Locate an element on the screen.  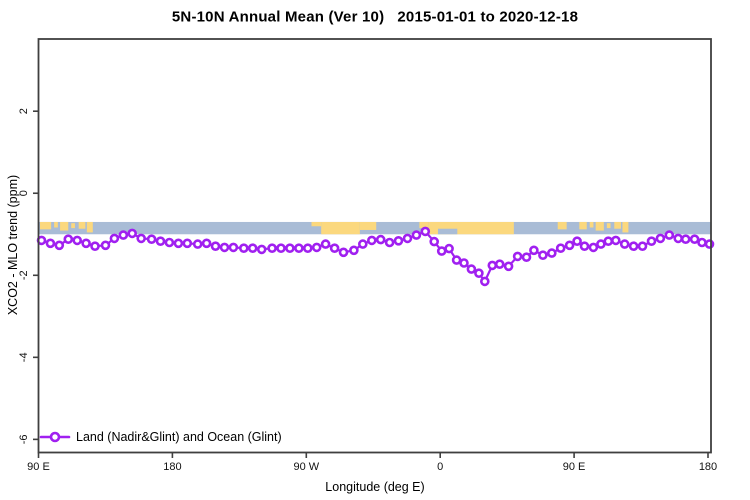
legend-label: Land (Nadir&Glint) and Ocean (Glint) is located at coordinates (179, 437).